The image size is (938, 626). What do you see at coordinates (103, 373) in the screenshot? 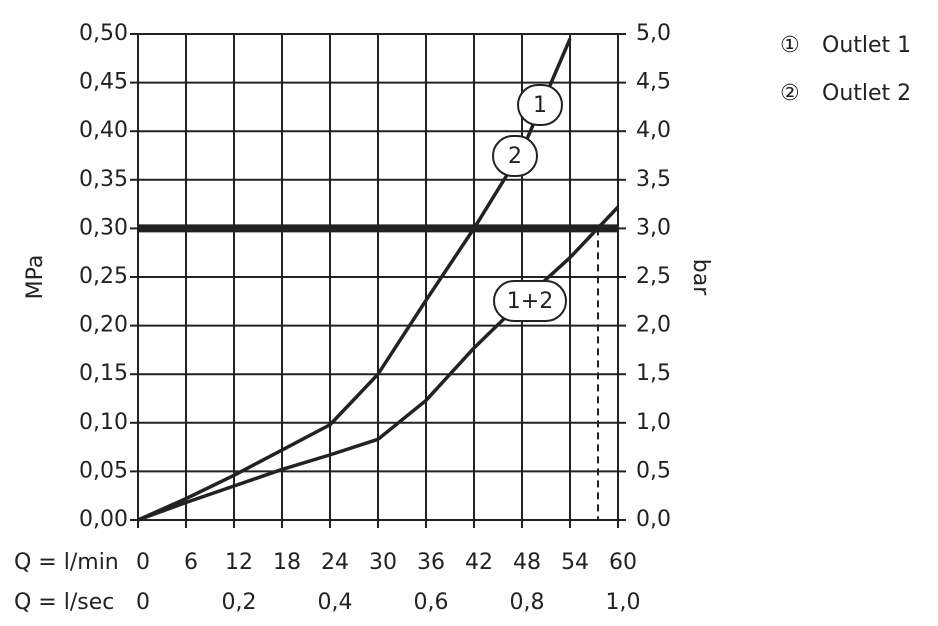
I see `y-tick-label: 0,15` at bounding box center [103, 373].